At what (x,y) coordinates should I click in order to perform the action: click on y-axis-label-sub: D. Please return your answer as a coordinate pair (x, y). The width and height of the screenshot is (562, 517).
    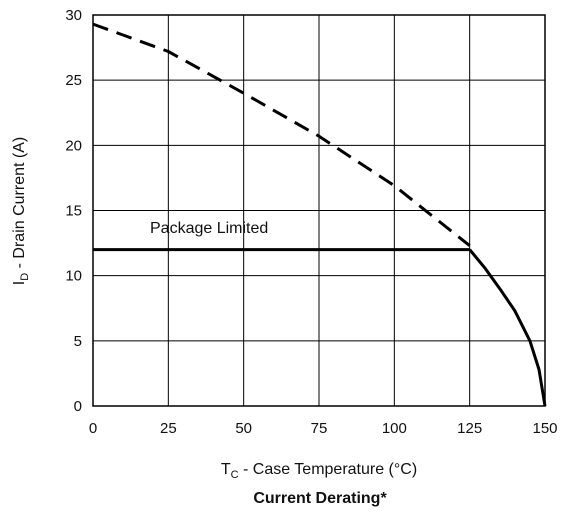
    Looking at the image, I should click on (25, 277).